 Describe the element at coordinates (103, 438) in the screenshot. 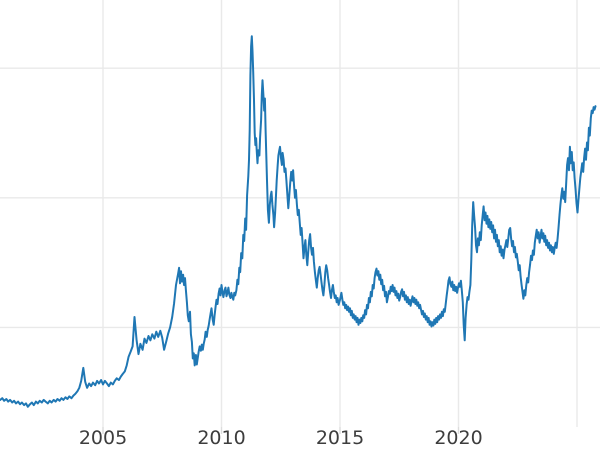

I see `x-tick-label-2005: 2005` at that location.